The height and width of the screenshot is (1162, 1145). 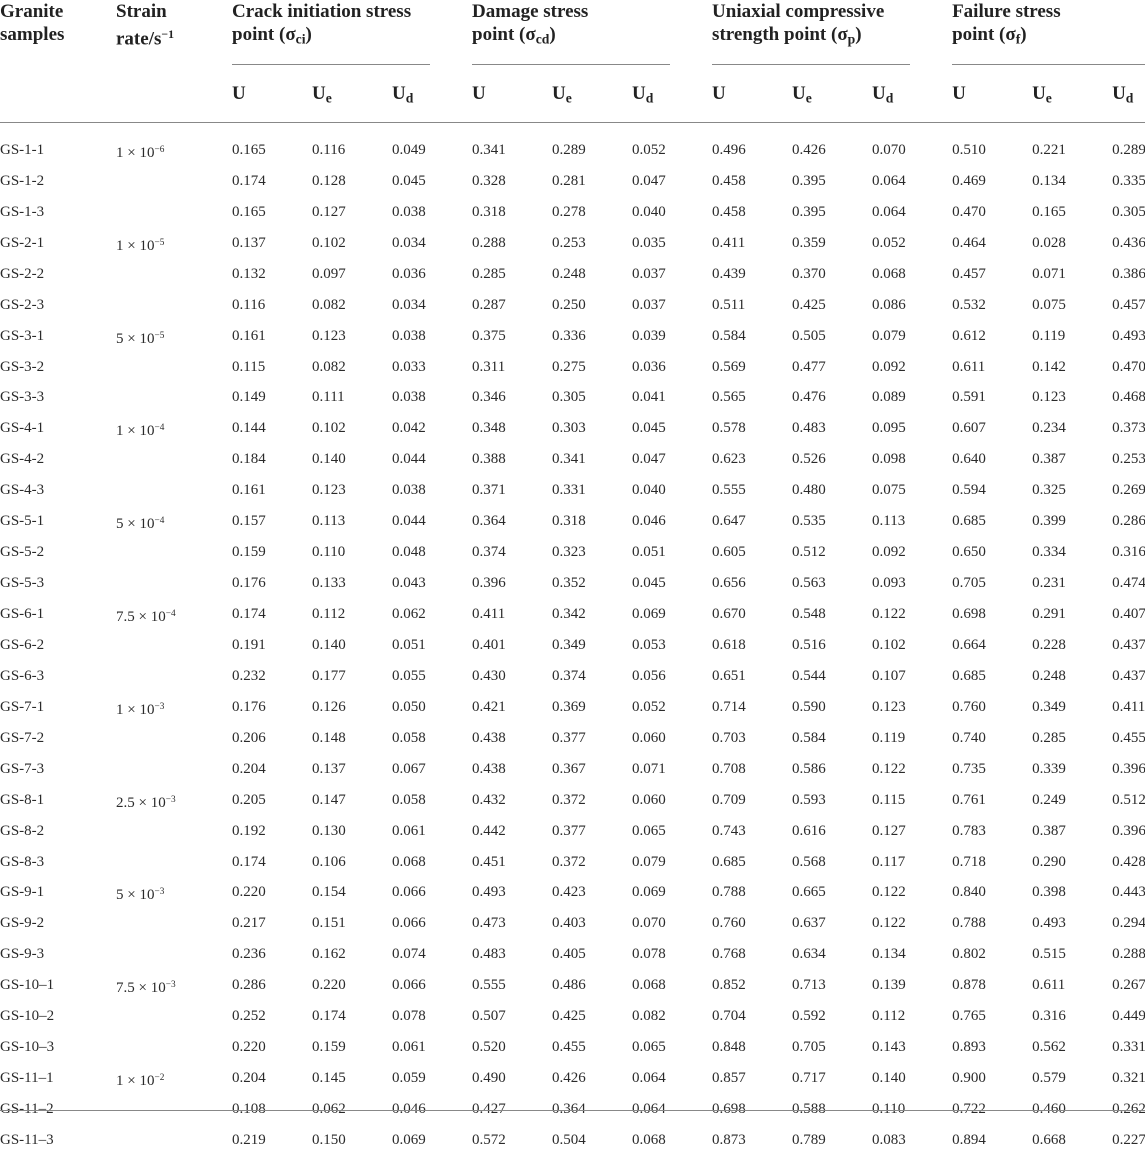 I want to click on energy-value-cell: 0.468, so click(x=1128, y=397).